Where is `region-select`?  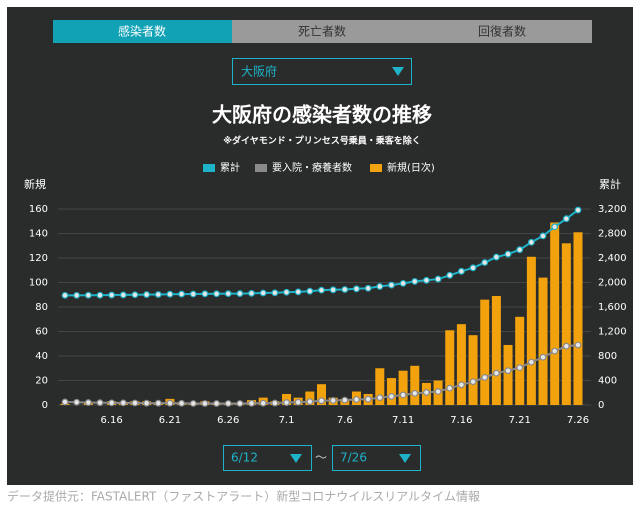 region-select is located at coordinates (322, 71).